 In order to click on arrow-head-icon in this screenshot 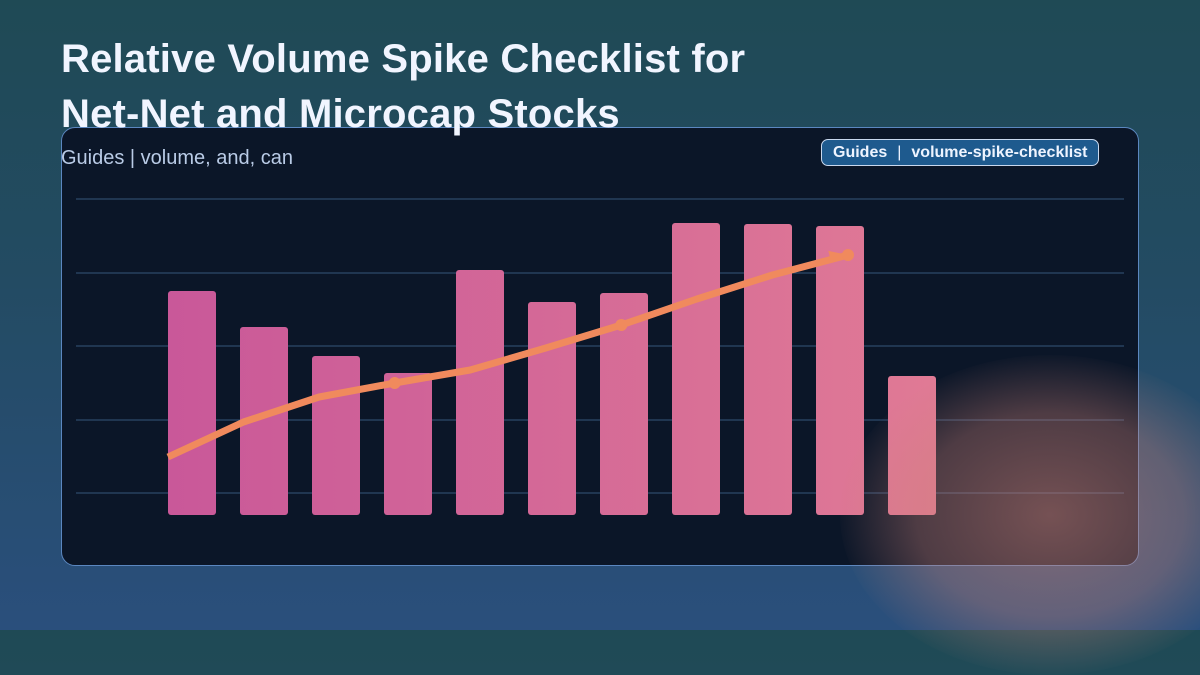, I will do `click(838, 256)`.